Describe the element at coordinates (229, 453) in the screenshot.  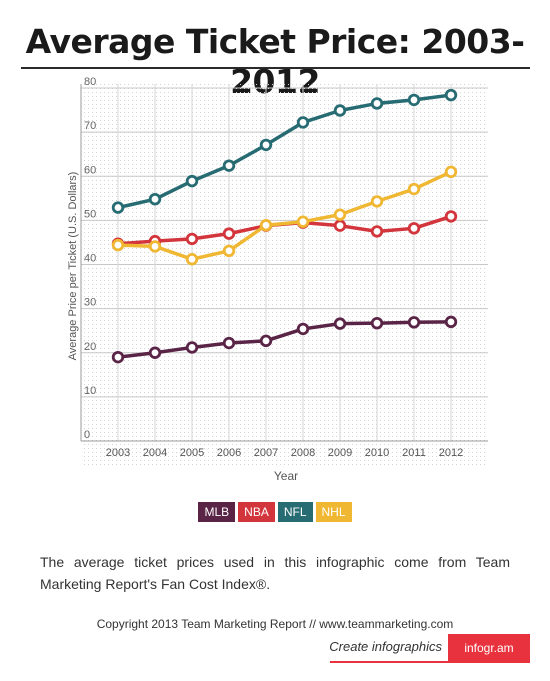
I see `x-tick-label: 2006` at that location.